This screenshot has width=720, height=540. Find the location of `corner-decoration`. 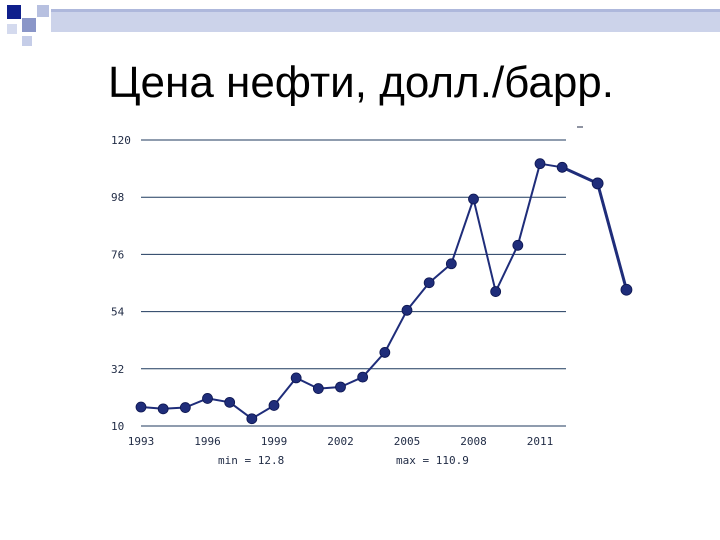

corner-decoration is located at coordinates (363, 25).